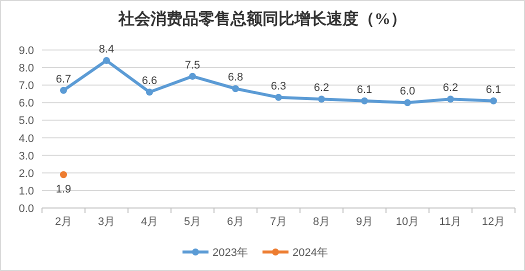 The width and height of the screenshot is (525, 271). Describe the element at coordinates (26, 156) in the screenshot. I see `y-tick-label: 3.0` at that location.